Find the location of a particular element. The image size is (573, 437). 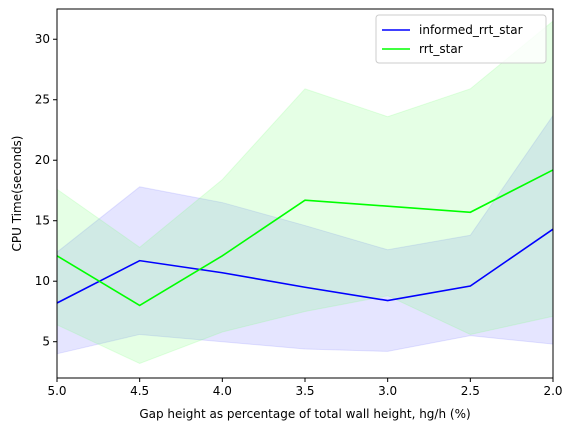

legend-label-informed_rrt_star: informed_rrt_star is located at coordinates (471, 30).